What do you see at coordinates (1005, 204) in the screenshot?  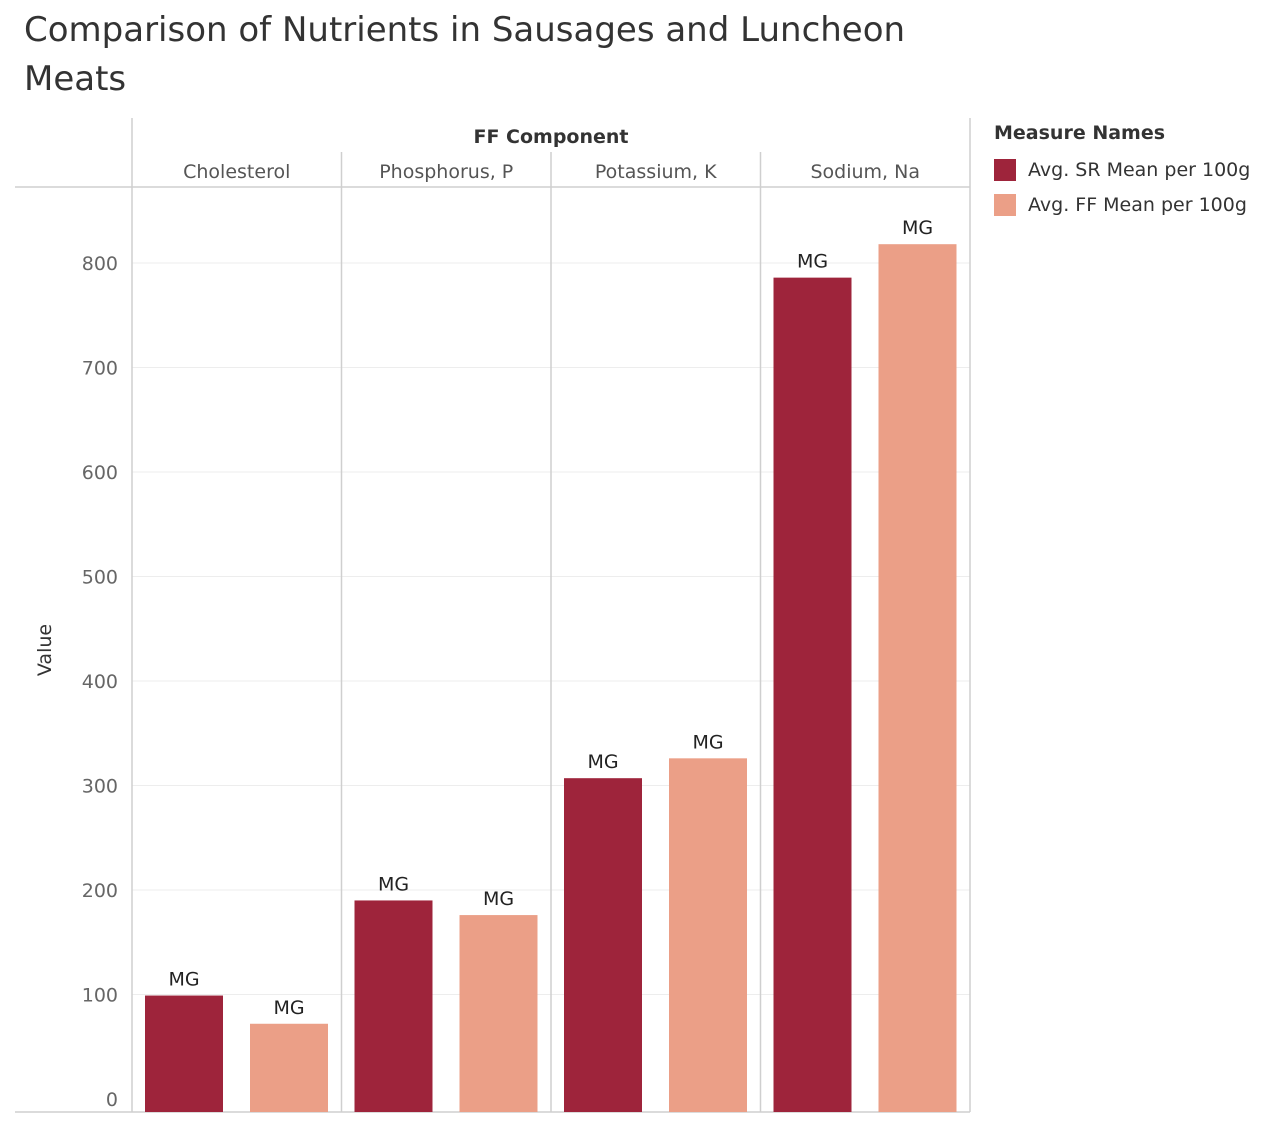 I see `legend-swatch-ff` at bounding box center [1005, 204].